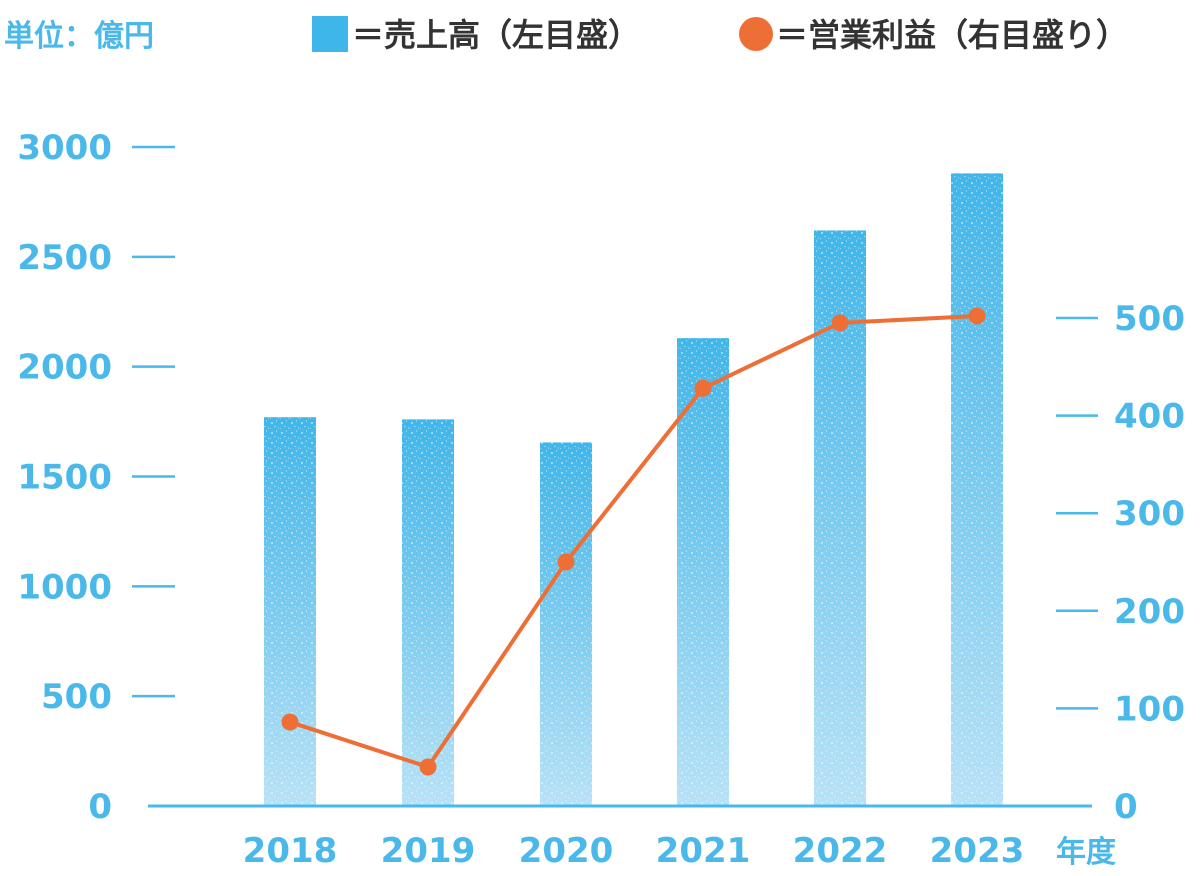 This screenshot has height=876, width=1200. I want to click on right-axis: 0 100 200 300 400 500, so click(1120, 563).